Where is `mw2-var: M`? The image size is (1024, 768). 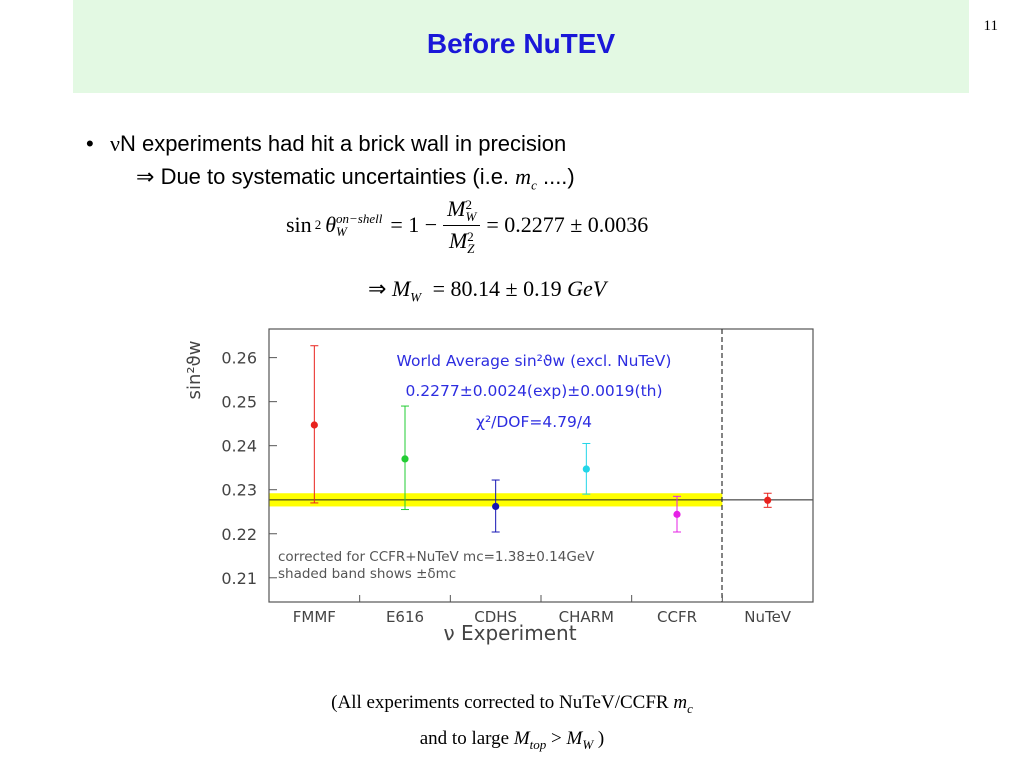
mw2-var: M is located at coordinates (401, 288).